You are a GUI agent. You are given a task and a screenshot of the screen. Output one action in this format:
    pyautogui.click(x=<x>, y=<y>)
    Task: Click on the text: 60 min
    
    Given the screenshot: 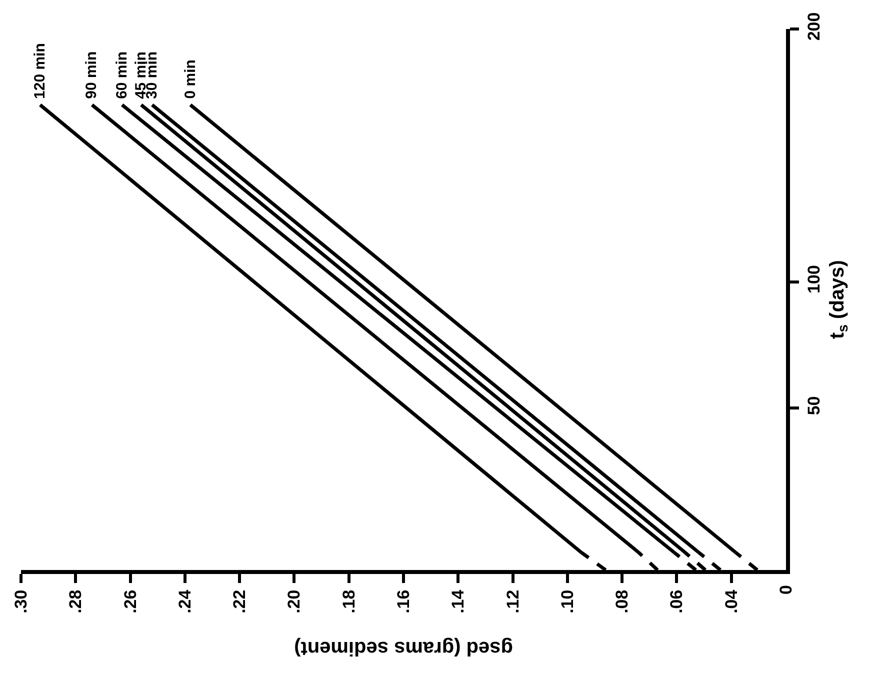 What is the action you would take?
    pyautogui.click(x=121, y=75)
    